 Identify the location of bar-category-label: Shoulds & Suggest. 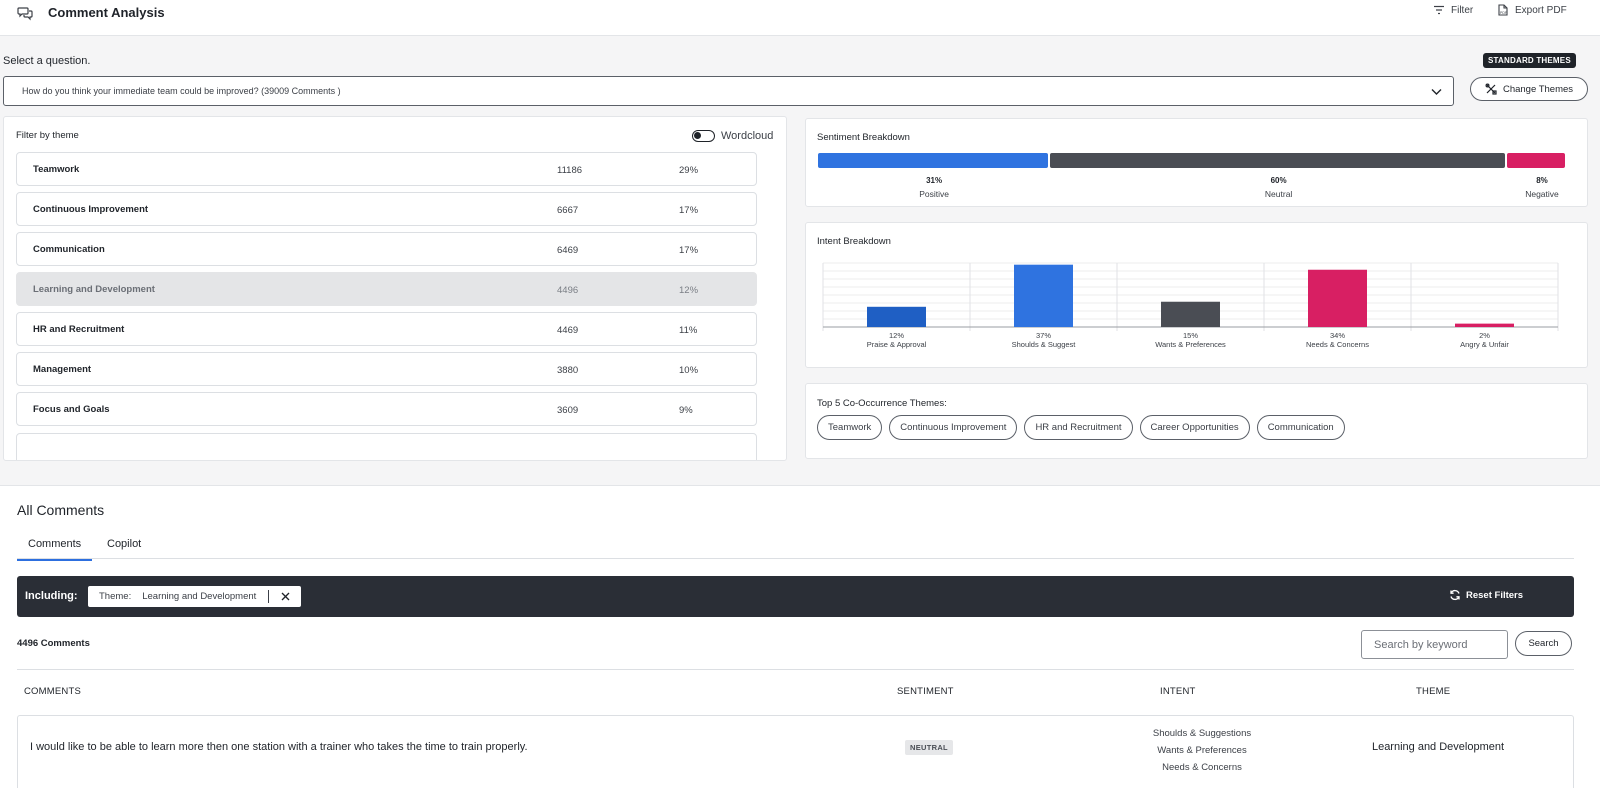
(1044, 344).